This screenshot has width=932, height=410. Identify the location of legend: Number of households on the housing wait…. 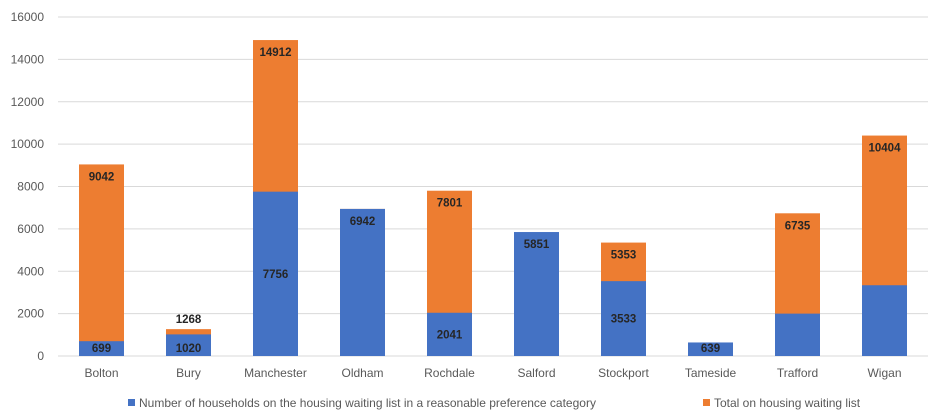
(494, 403).